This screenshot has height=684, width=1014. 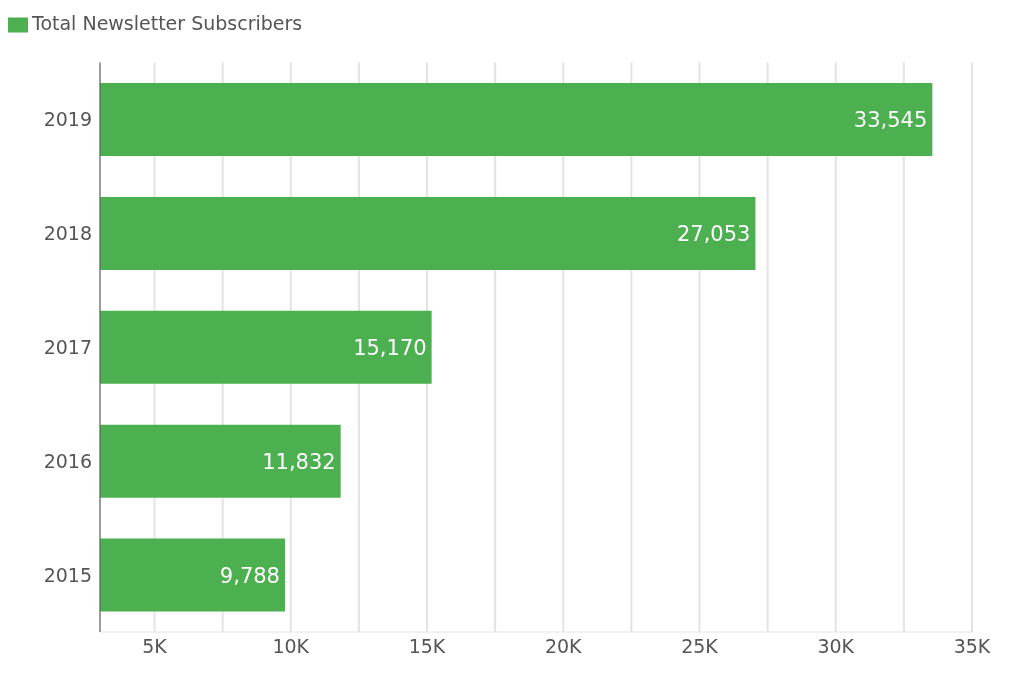 What do you see at coordinates (291, 646) in the screenshot?
I see `x-tick-label: 10K` at bounding box center [291, 646].